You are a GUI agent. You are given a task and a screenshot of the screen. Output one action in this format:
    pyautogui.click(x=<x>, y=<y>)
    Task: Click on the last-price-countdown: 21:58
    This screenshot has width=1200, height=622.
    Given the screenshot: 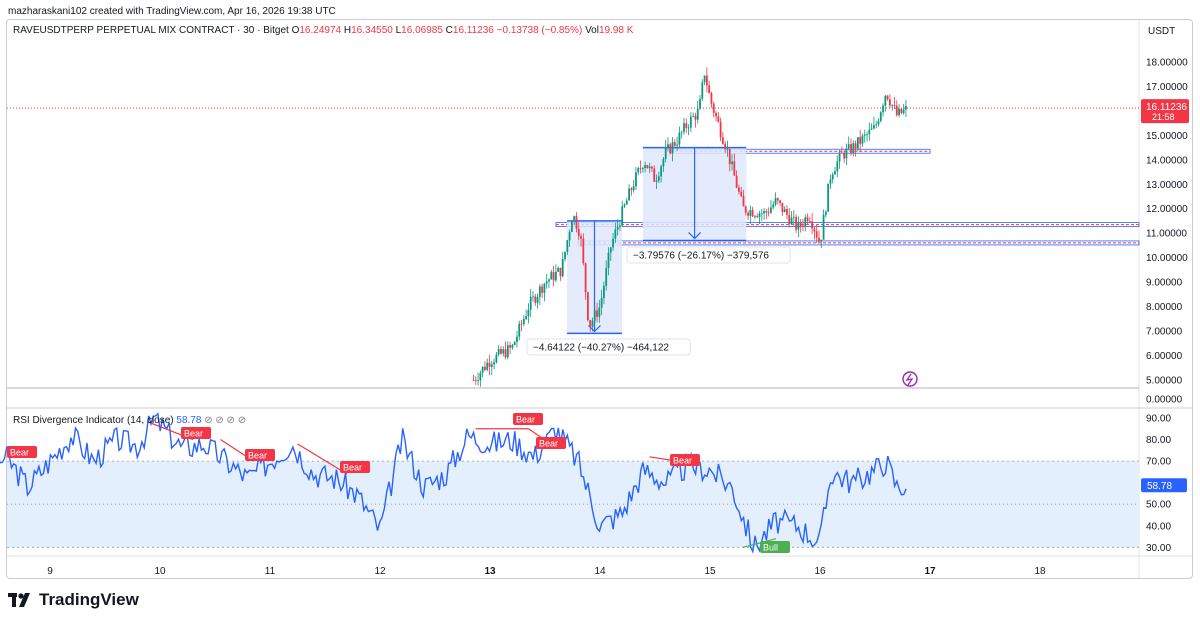 What is the action you would take?
    pyautogui.click(x=1163, y=117)
    